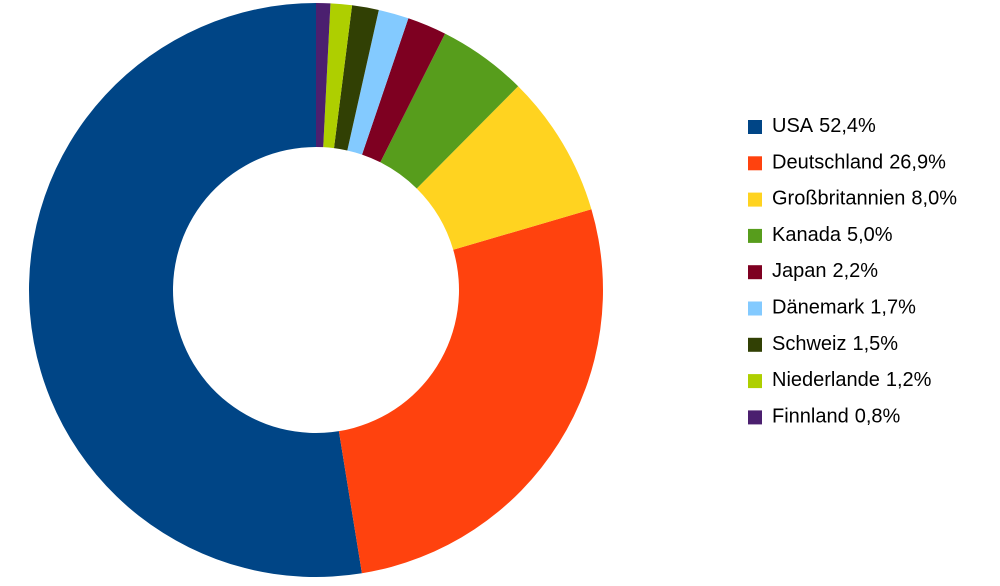  I want to click on legend-name: Finnland, so click(810, 417).